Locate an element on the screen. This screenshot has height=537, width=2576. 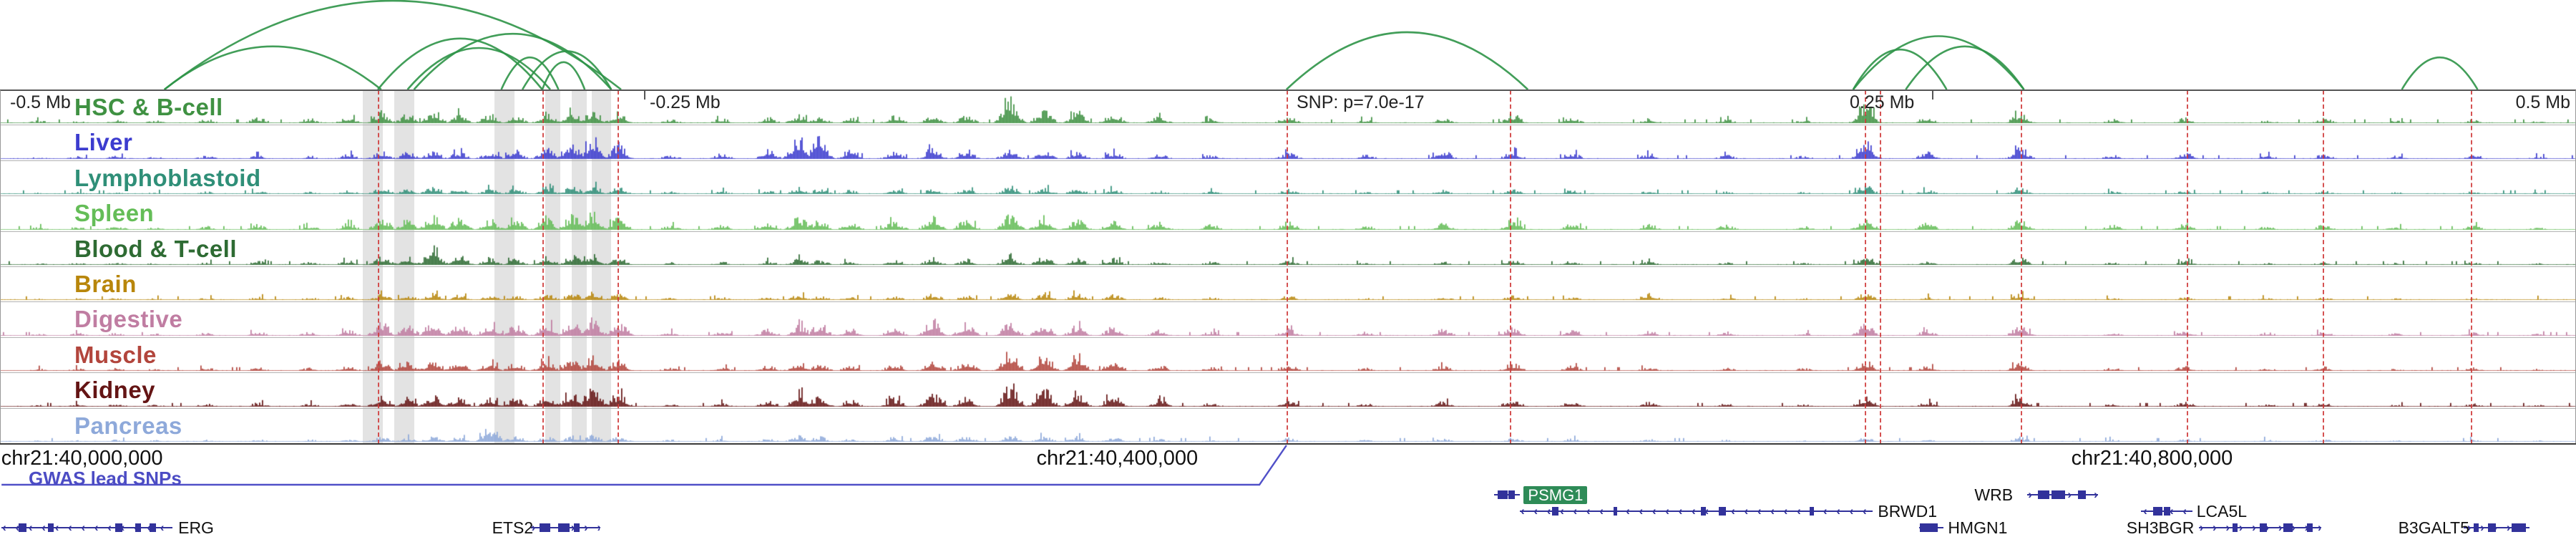
gene-body-psmg1: ‹ ‹ is located at coordinates (1507, 495).